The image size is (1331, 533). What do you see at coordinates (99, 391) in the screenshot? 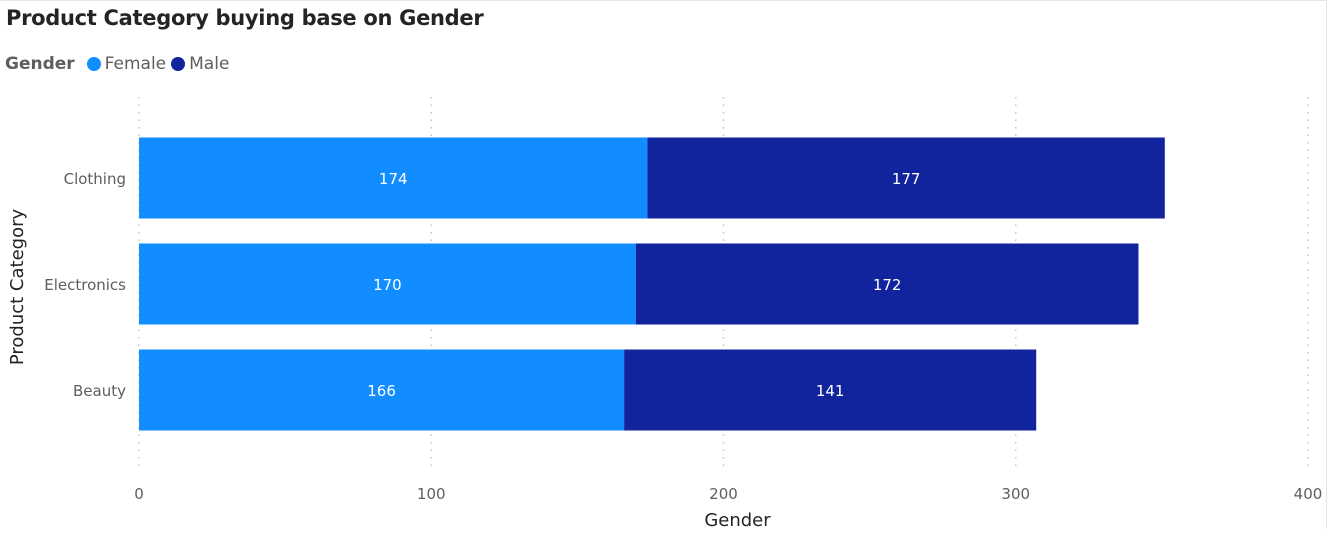
I see `y-tick-label-beauty: Beauty` at bounding box center [99, 391].